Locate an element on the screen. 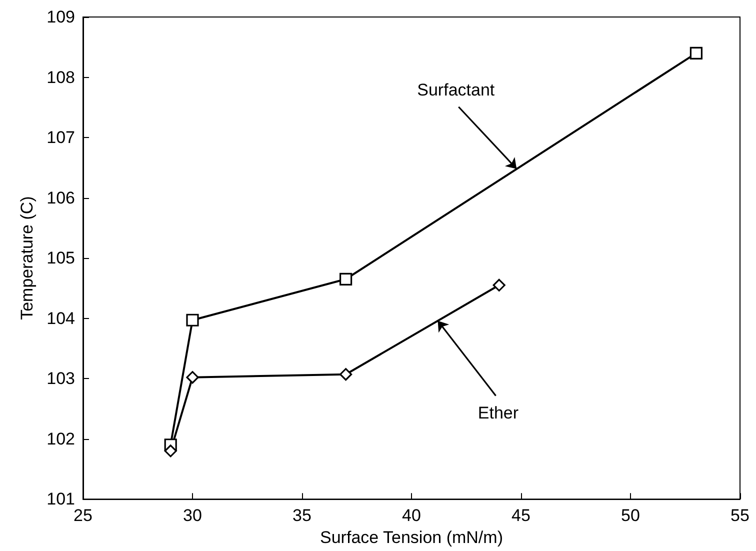 The height and width of the screenshot is (551, 756). y-tick-label: 107 is located at coordinates (60, 138).